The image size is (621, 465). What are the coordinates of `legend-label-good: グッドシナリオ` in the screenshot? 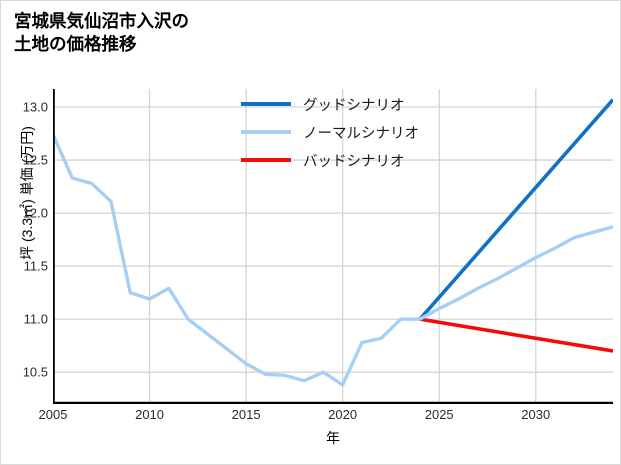 It's located at (354, 105).